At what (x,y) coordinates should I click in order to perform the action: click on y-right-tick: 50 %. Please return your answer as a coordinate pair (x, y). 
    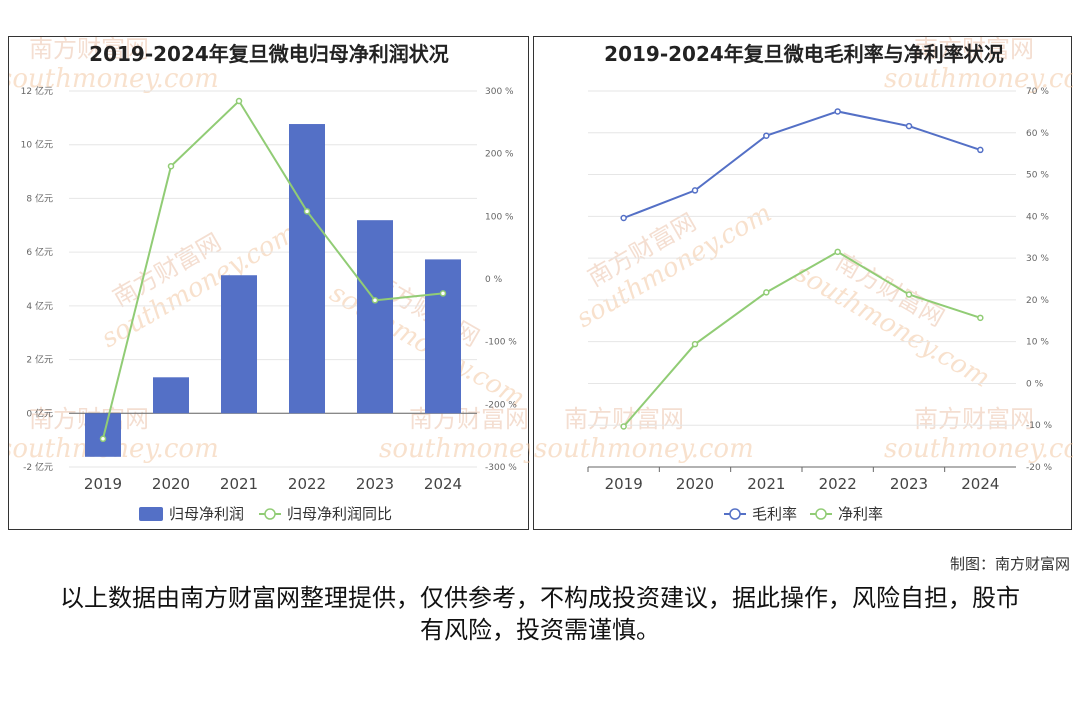
    Looking at the image, I should click on (1037, 176).